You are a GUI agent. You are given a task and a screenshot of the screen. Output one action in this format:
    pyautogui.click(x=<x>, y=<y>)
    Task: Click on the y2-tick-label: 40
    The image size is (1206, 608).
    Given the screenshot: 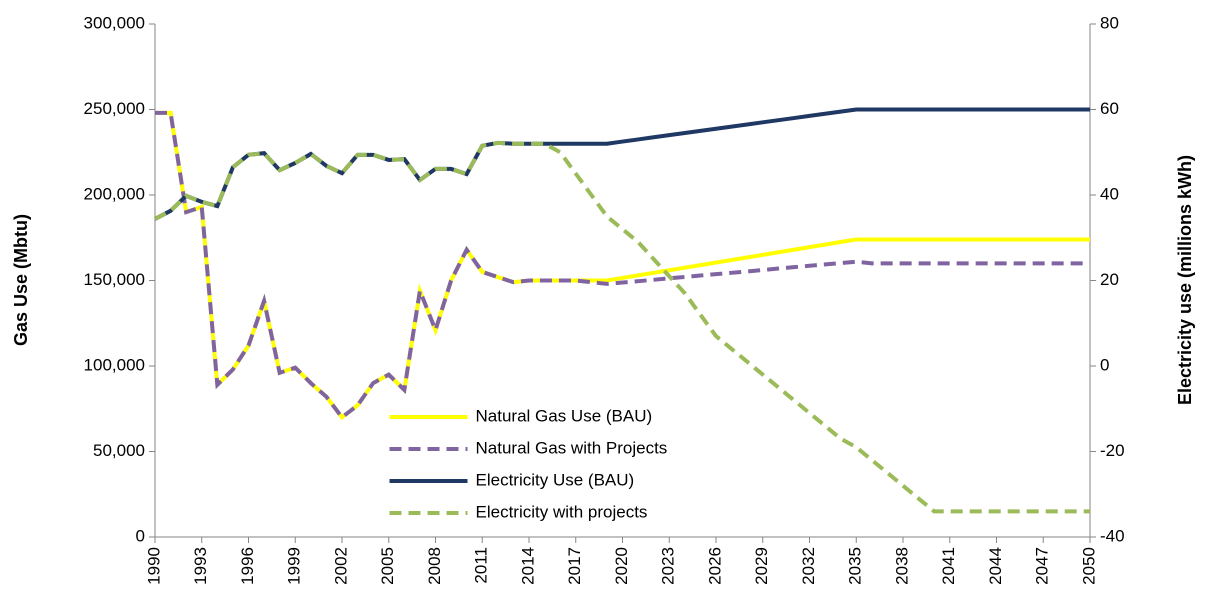 What is the action you would take?
    pyautogui.click(x=1109, y=193)
    